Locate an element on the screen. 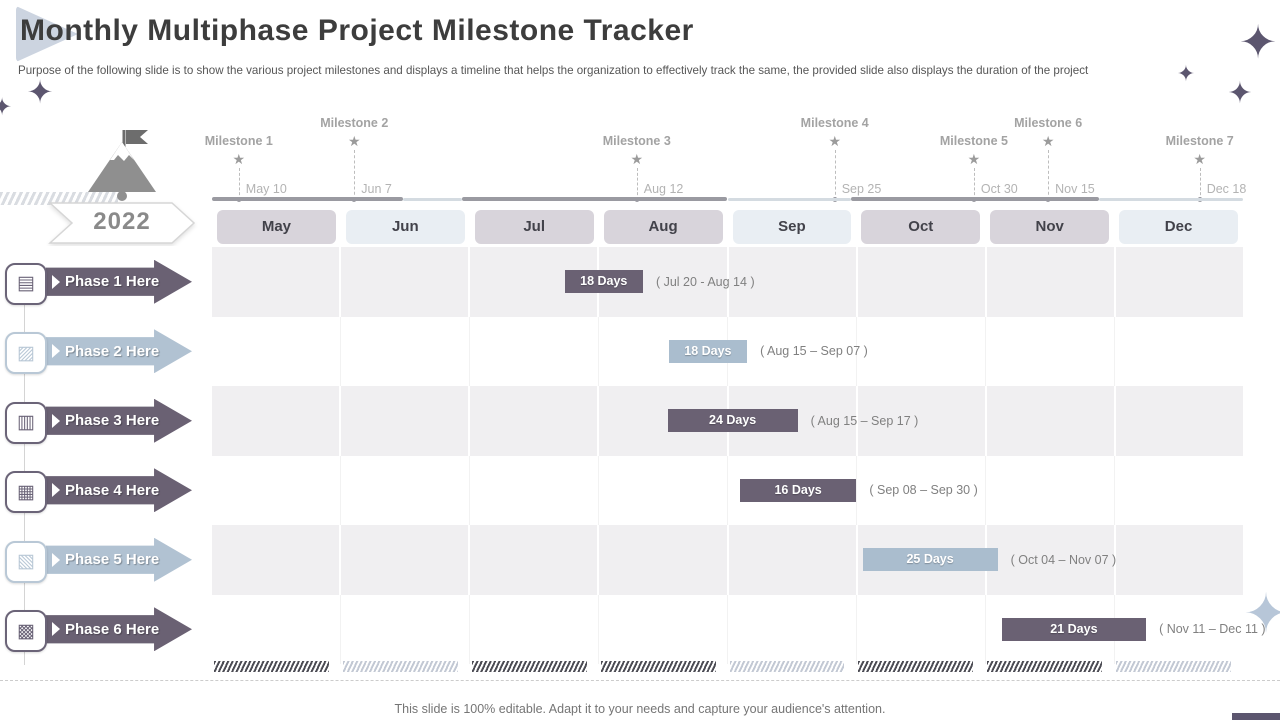  phase-item-2: Phase 2 Here ▨ is located at coordinates (100, 352).